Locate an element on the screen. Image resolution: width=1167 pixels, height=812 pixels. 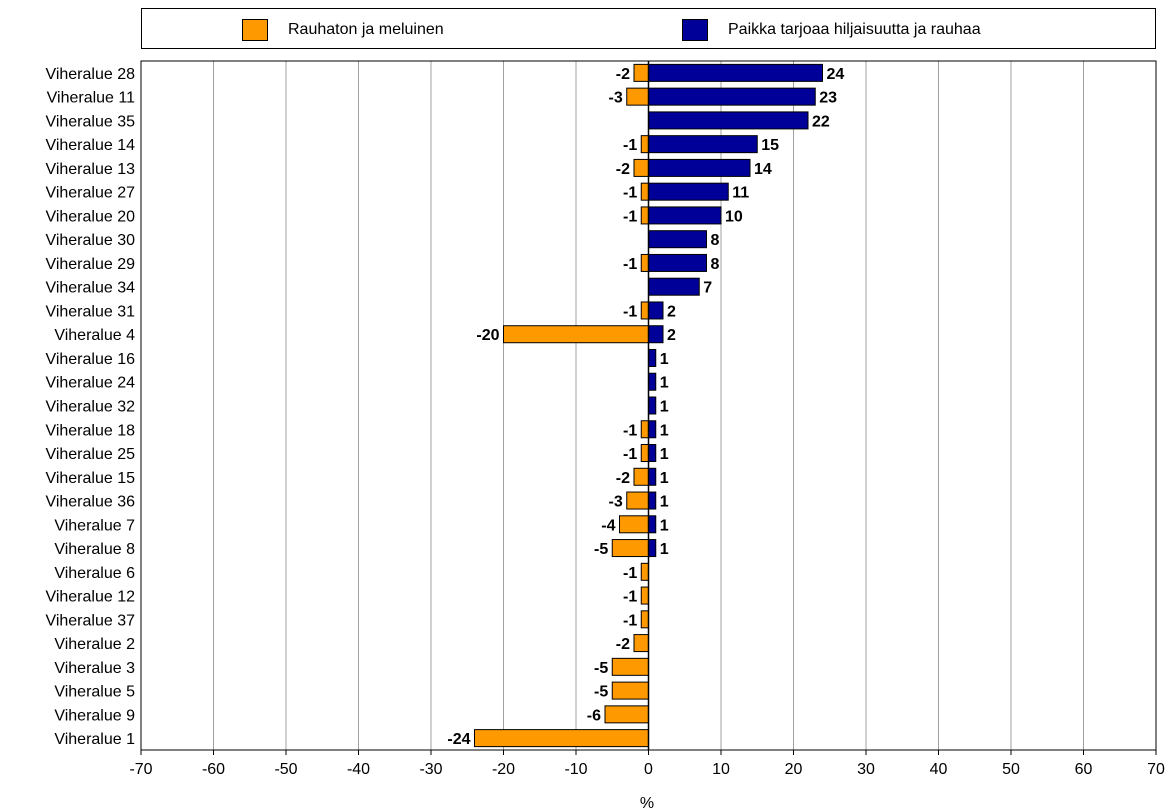
data-label: 24 is located at coordinates (836, 74).